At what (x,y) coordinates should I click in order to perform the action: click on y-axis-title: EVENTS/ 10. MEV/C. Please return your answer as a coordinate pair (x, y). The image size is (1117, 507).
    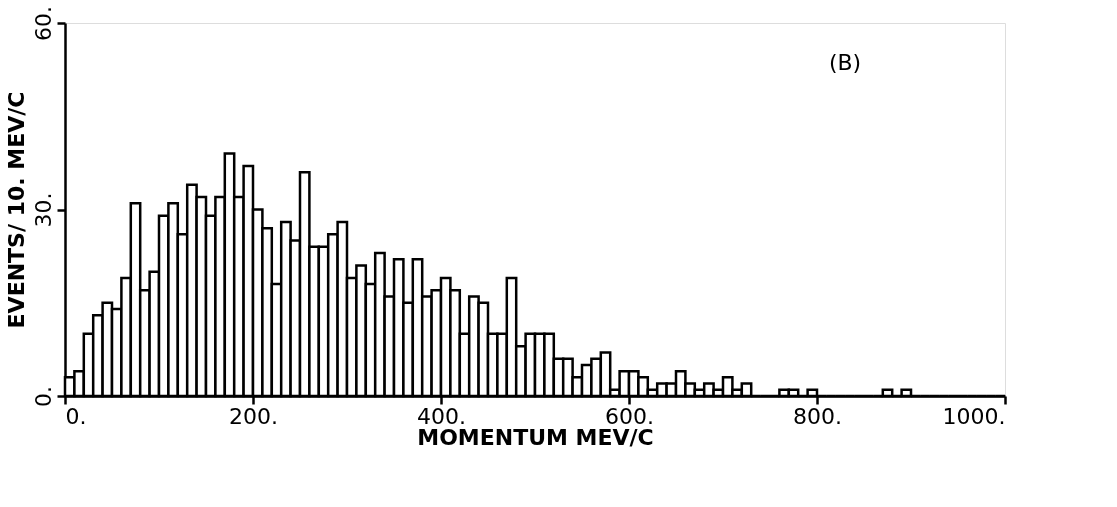
    Looking at the image, I should click on (16, 210).